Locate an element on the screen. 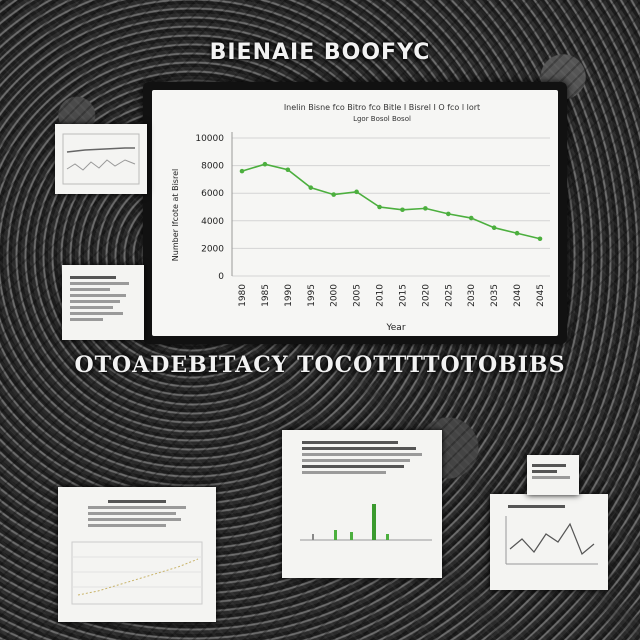  x-tick-label: 2035 is located at coordinates (495, 295).